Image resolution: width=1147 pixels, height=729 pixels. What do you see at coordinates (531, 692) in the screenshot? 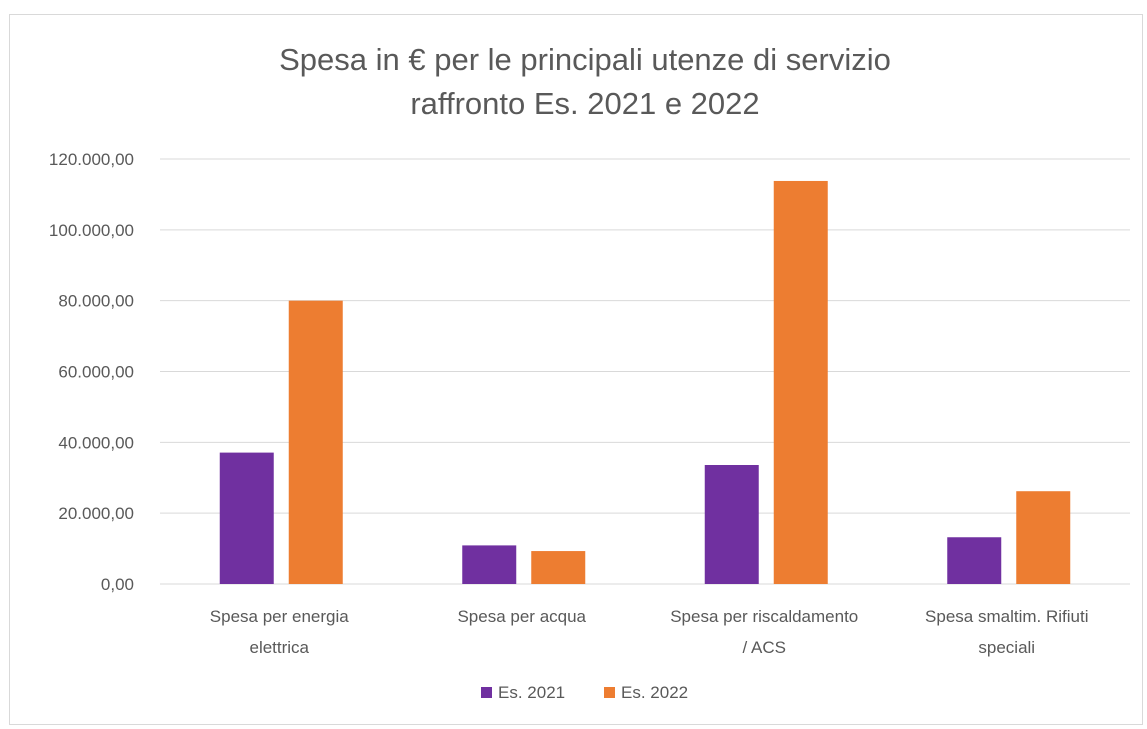
I see `legend-label: Es. 2021` at bounding box center [531, 692].